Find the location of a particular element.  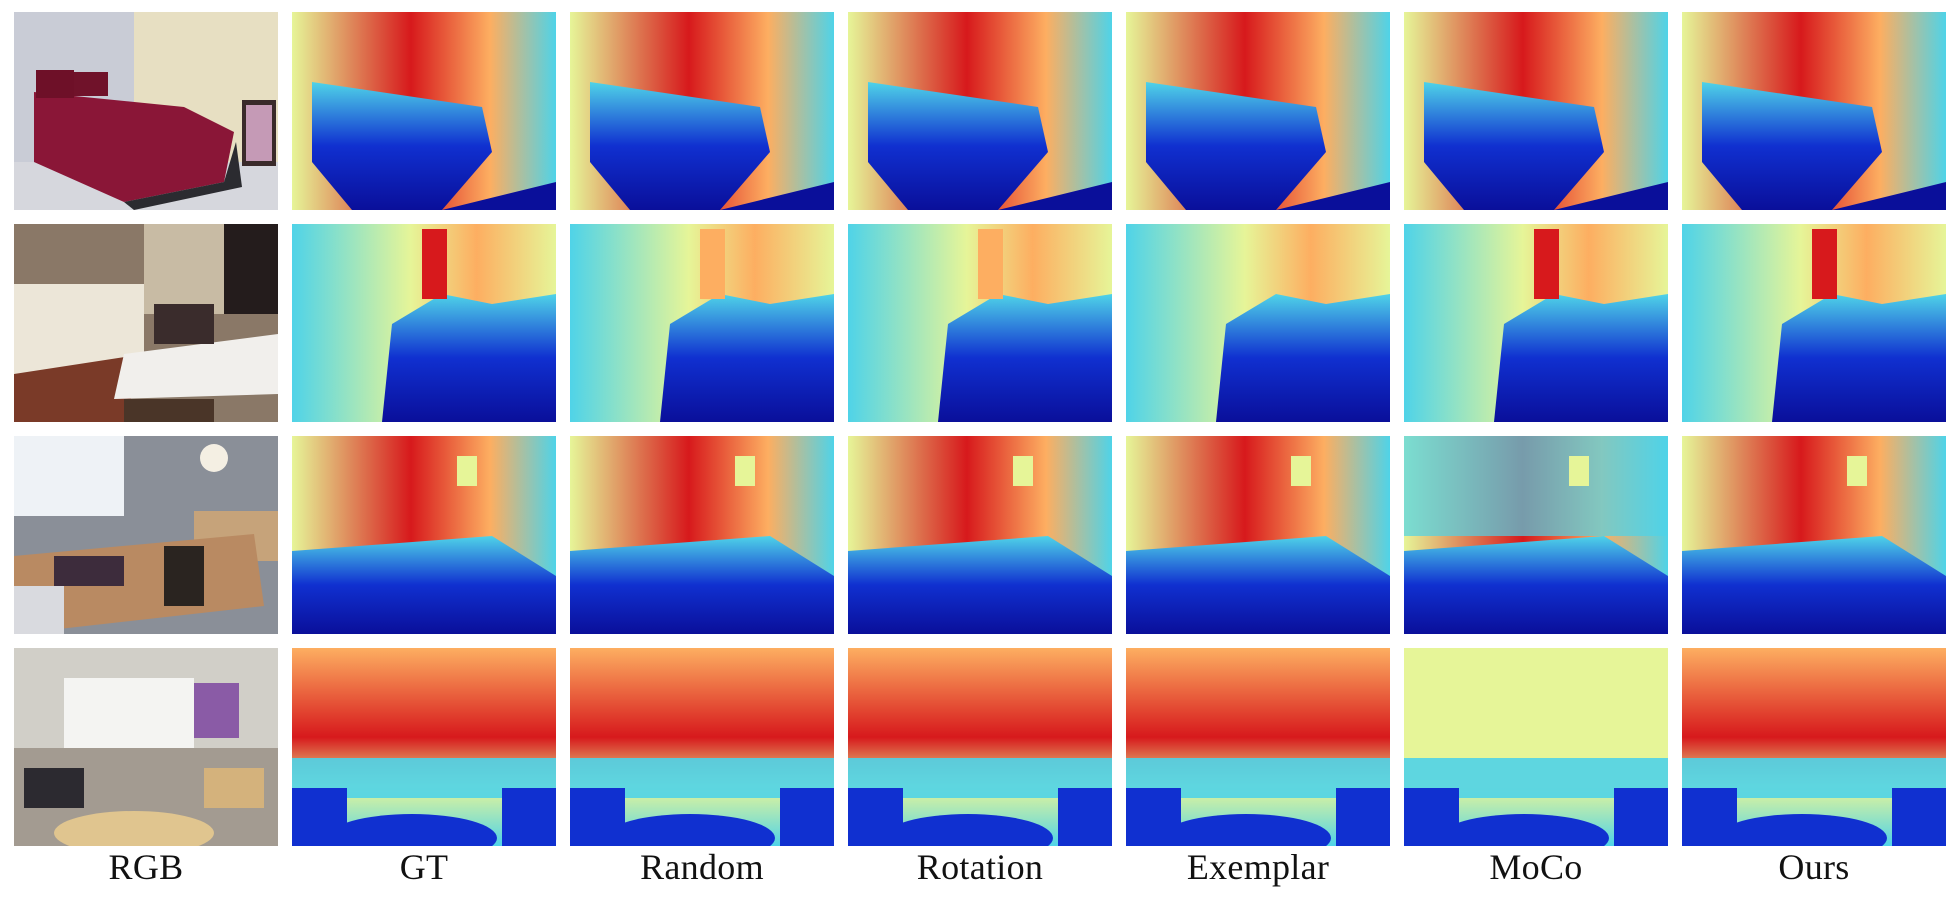

depth-map-rotation-kitchen is located at coordinates (980, 323).